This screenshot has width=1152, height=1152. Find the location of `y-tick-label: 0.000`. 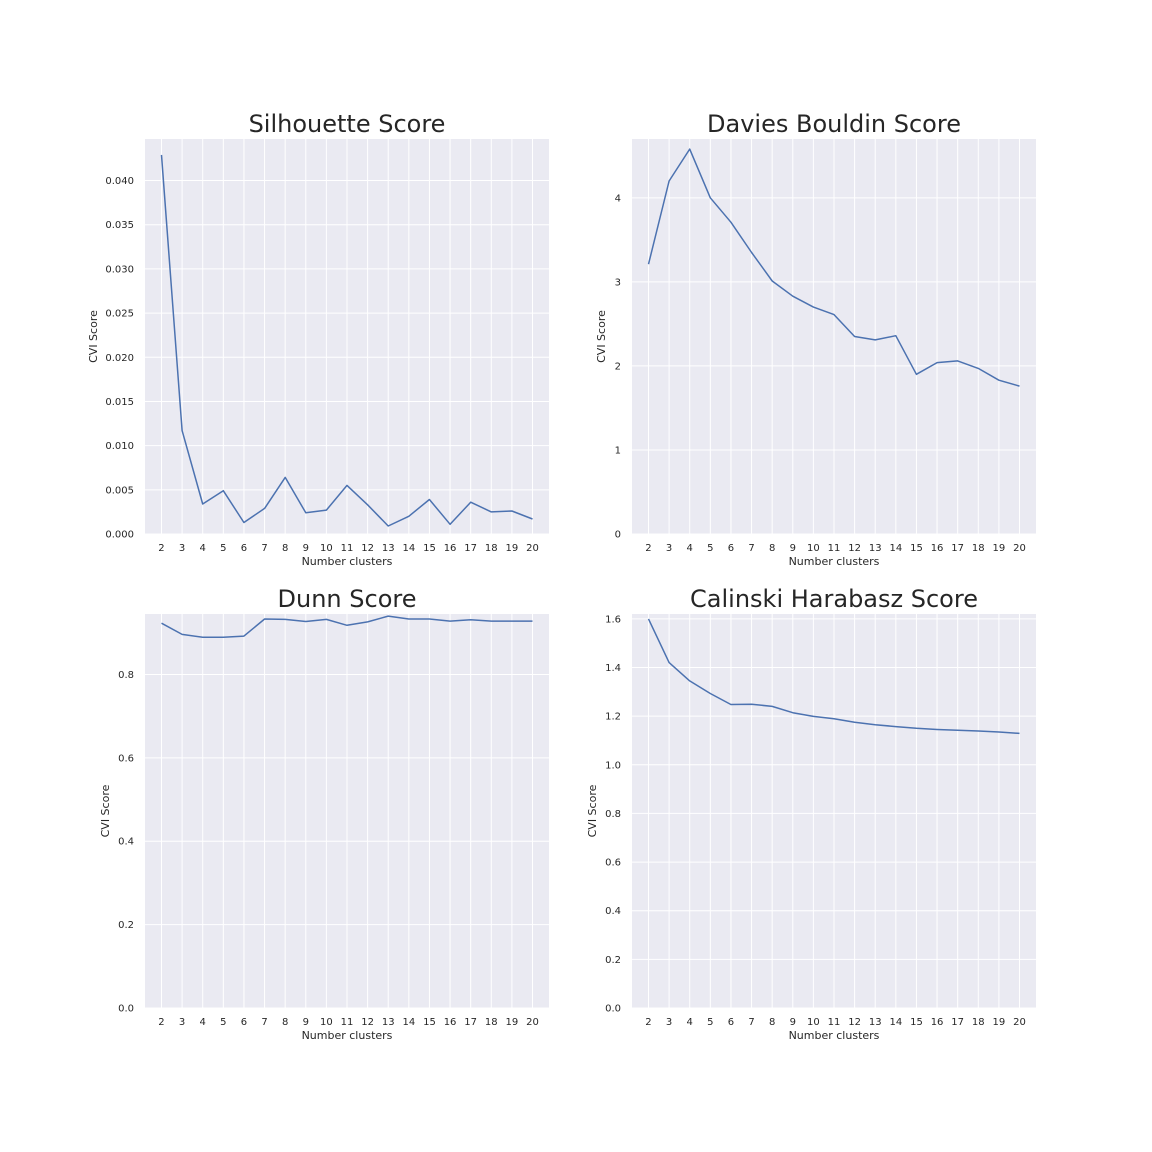

y-tick-label: 0.000 is located at coordinates (119, 535).